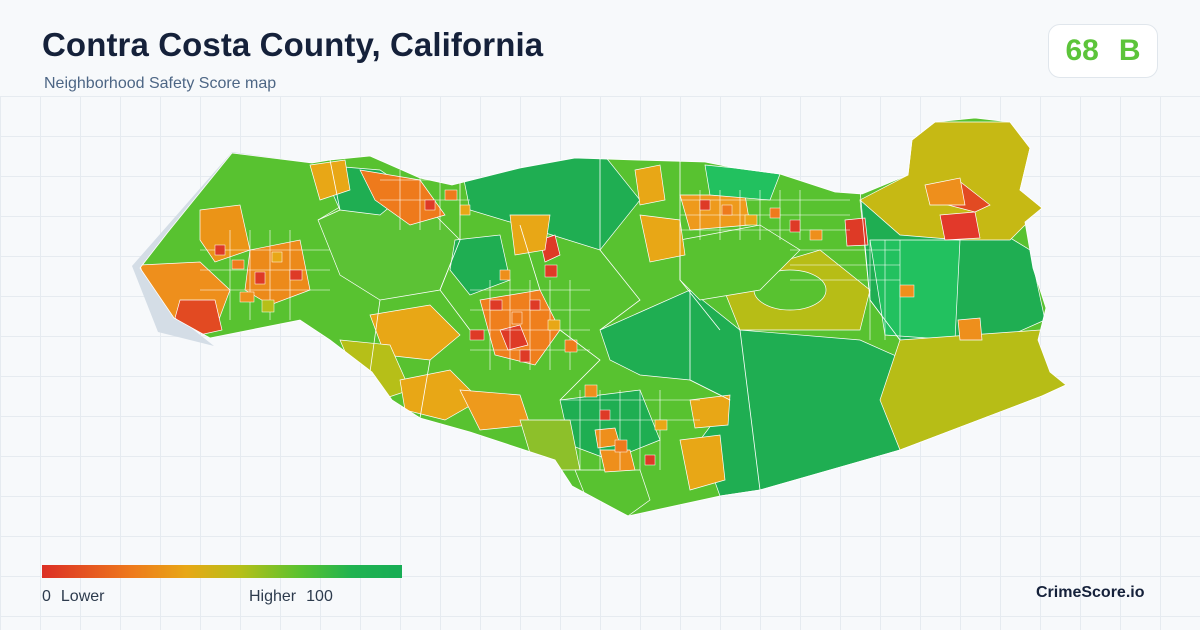 Image resolution: width=1200 pixels, height=630 pixels. Describe the element at coordinates (1090, 592) in the screenshot. I see `brand-name: CrimeScore.io` at that location.